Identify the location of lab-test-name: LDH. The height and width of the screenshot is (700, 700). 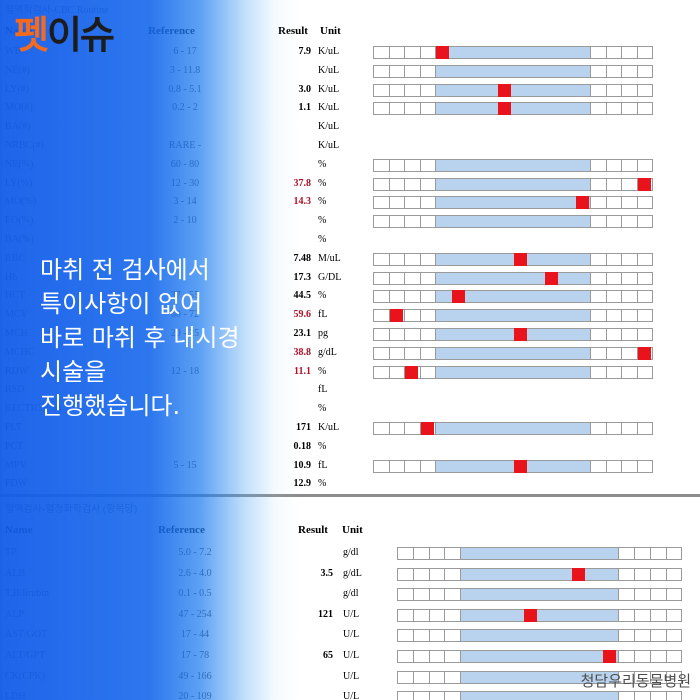
(15, 695).